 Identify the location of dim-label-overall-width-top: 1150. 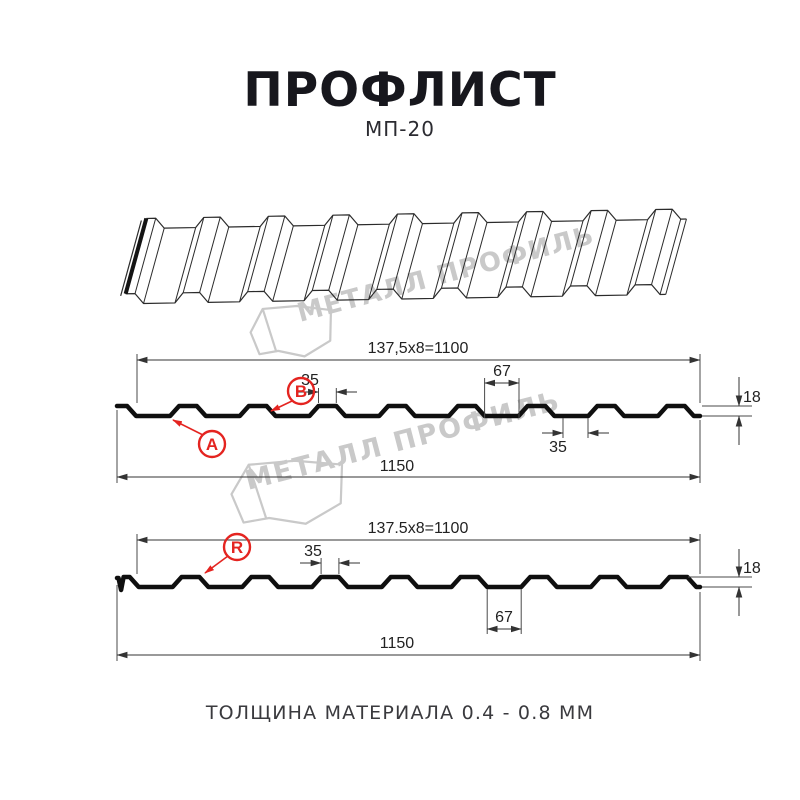
(397, 466).